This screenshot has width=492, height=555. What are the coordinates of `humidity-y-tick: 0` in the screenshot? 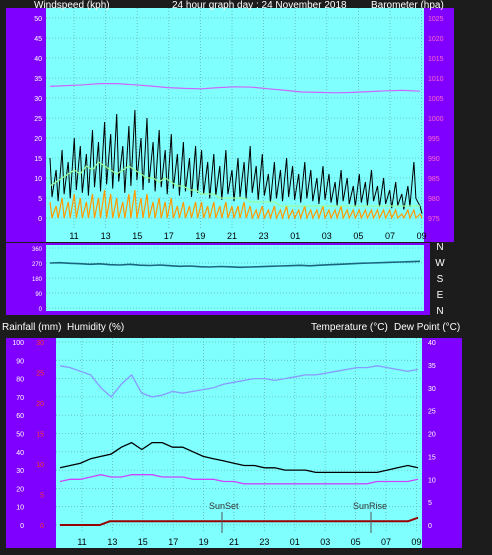 It's located at (22, 526).